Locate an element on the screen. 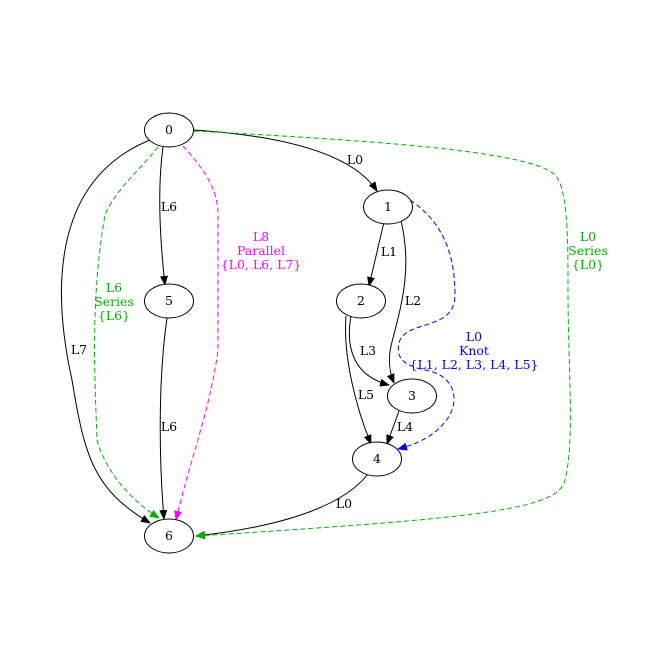  svg-text: L8 is located at coordinates (261, 236).